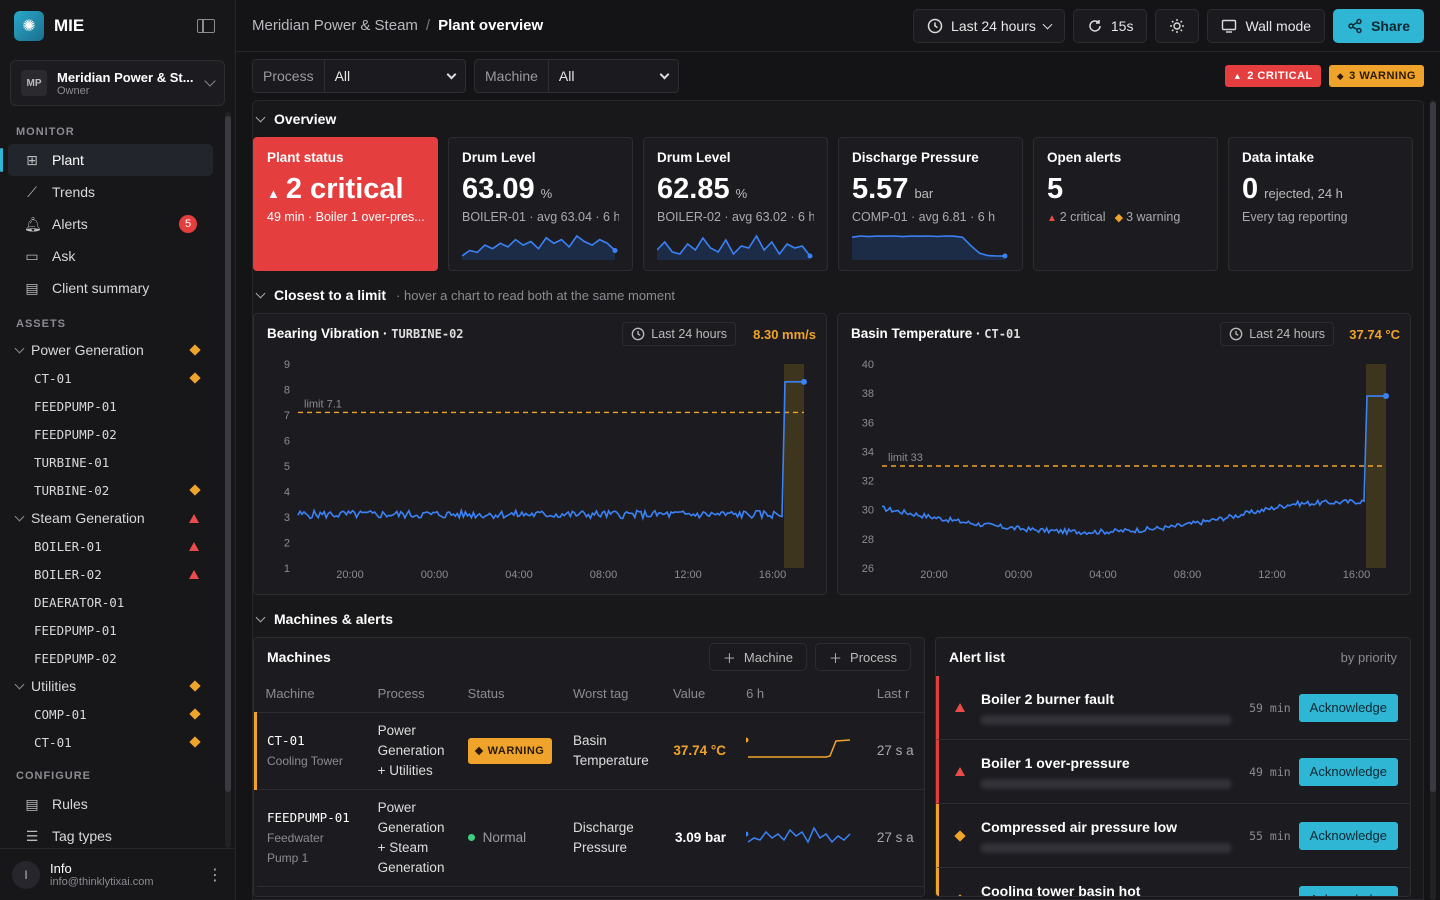  I want to click on refresh-button: 15s, so click(1110, 25).